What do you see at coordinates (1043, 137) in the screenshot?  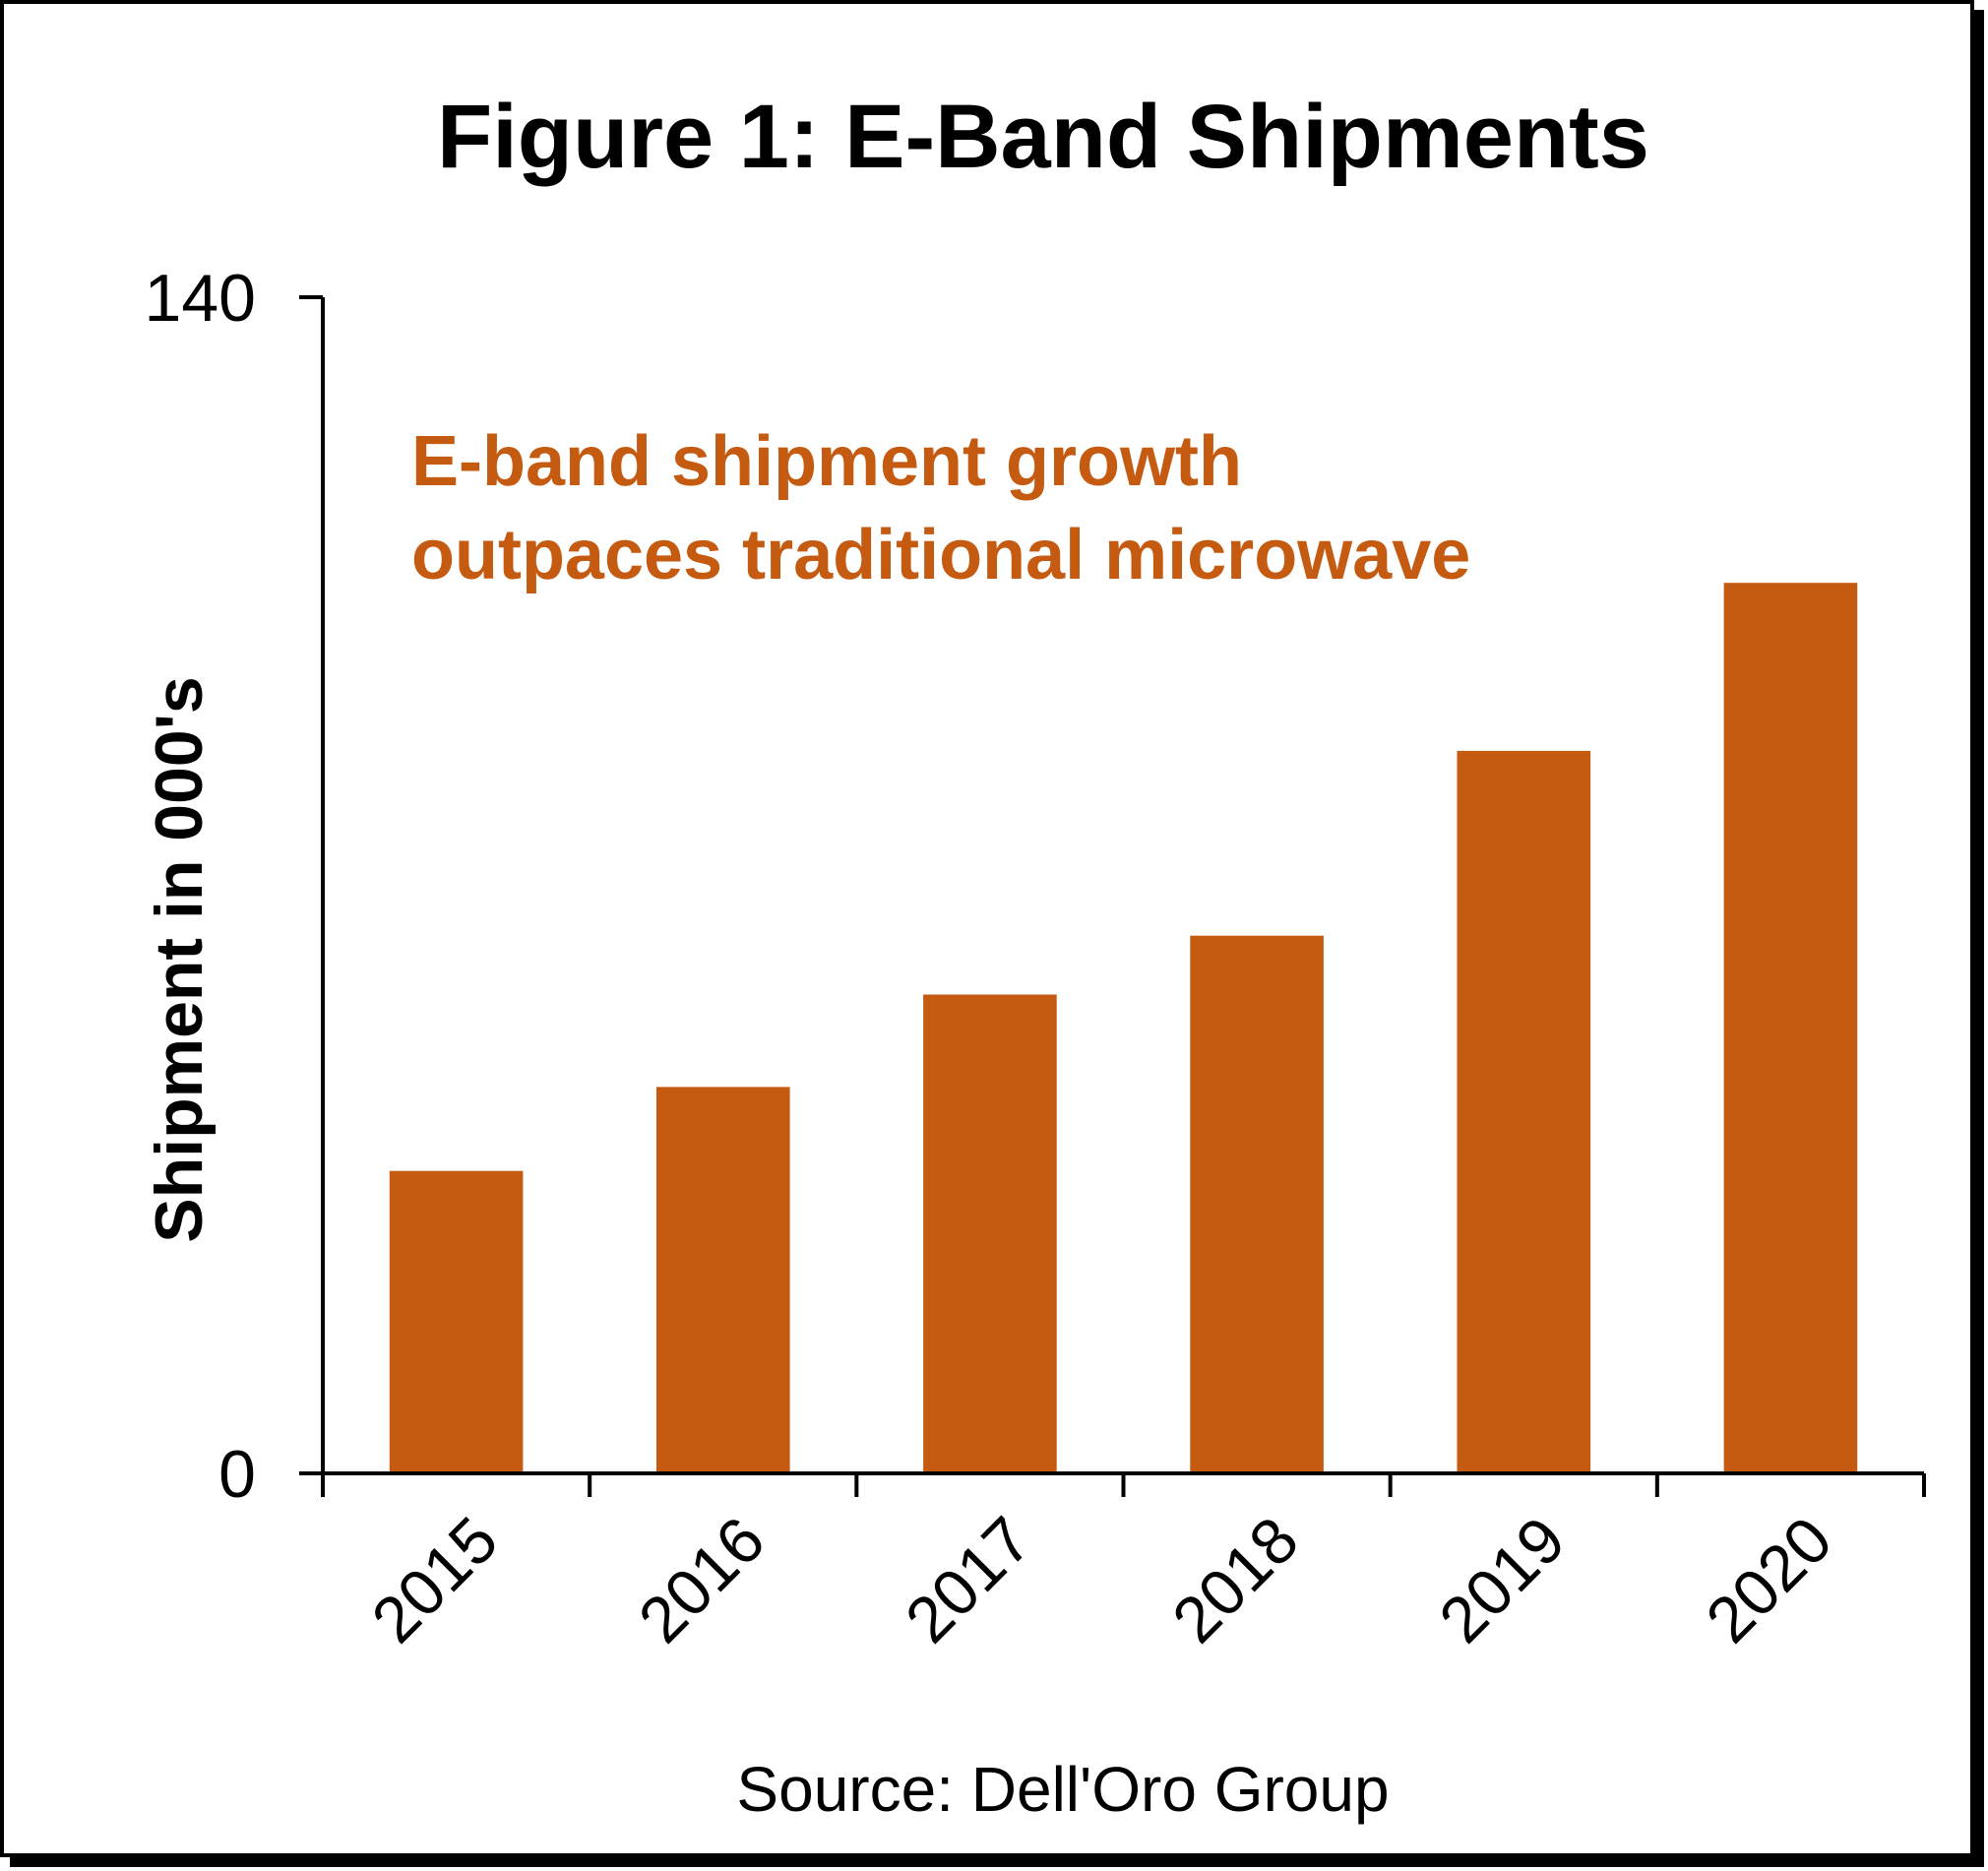 I see `chart-title: Figure 1: E-Band Shipments` at bounding box center [1043, 137].